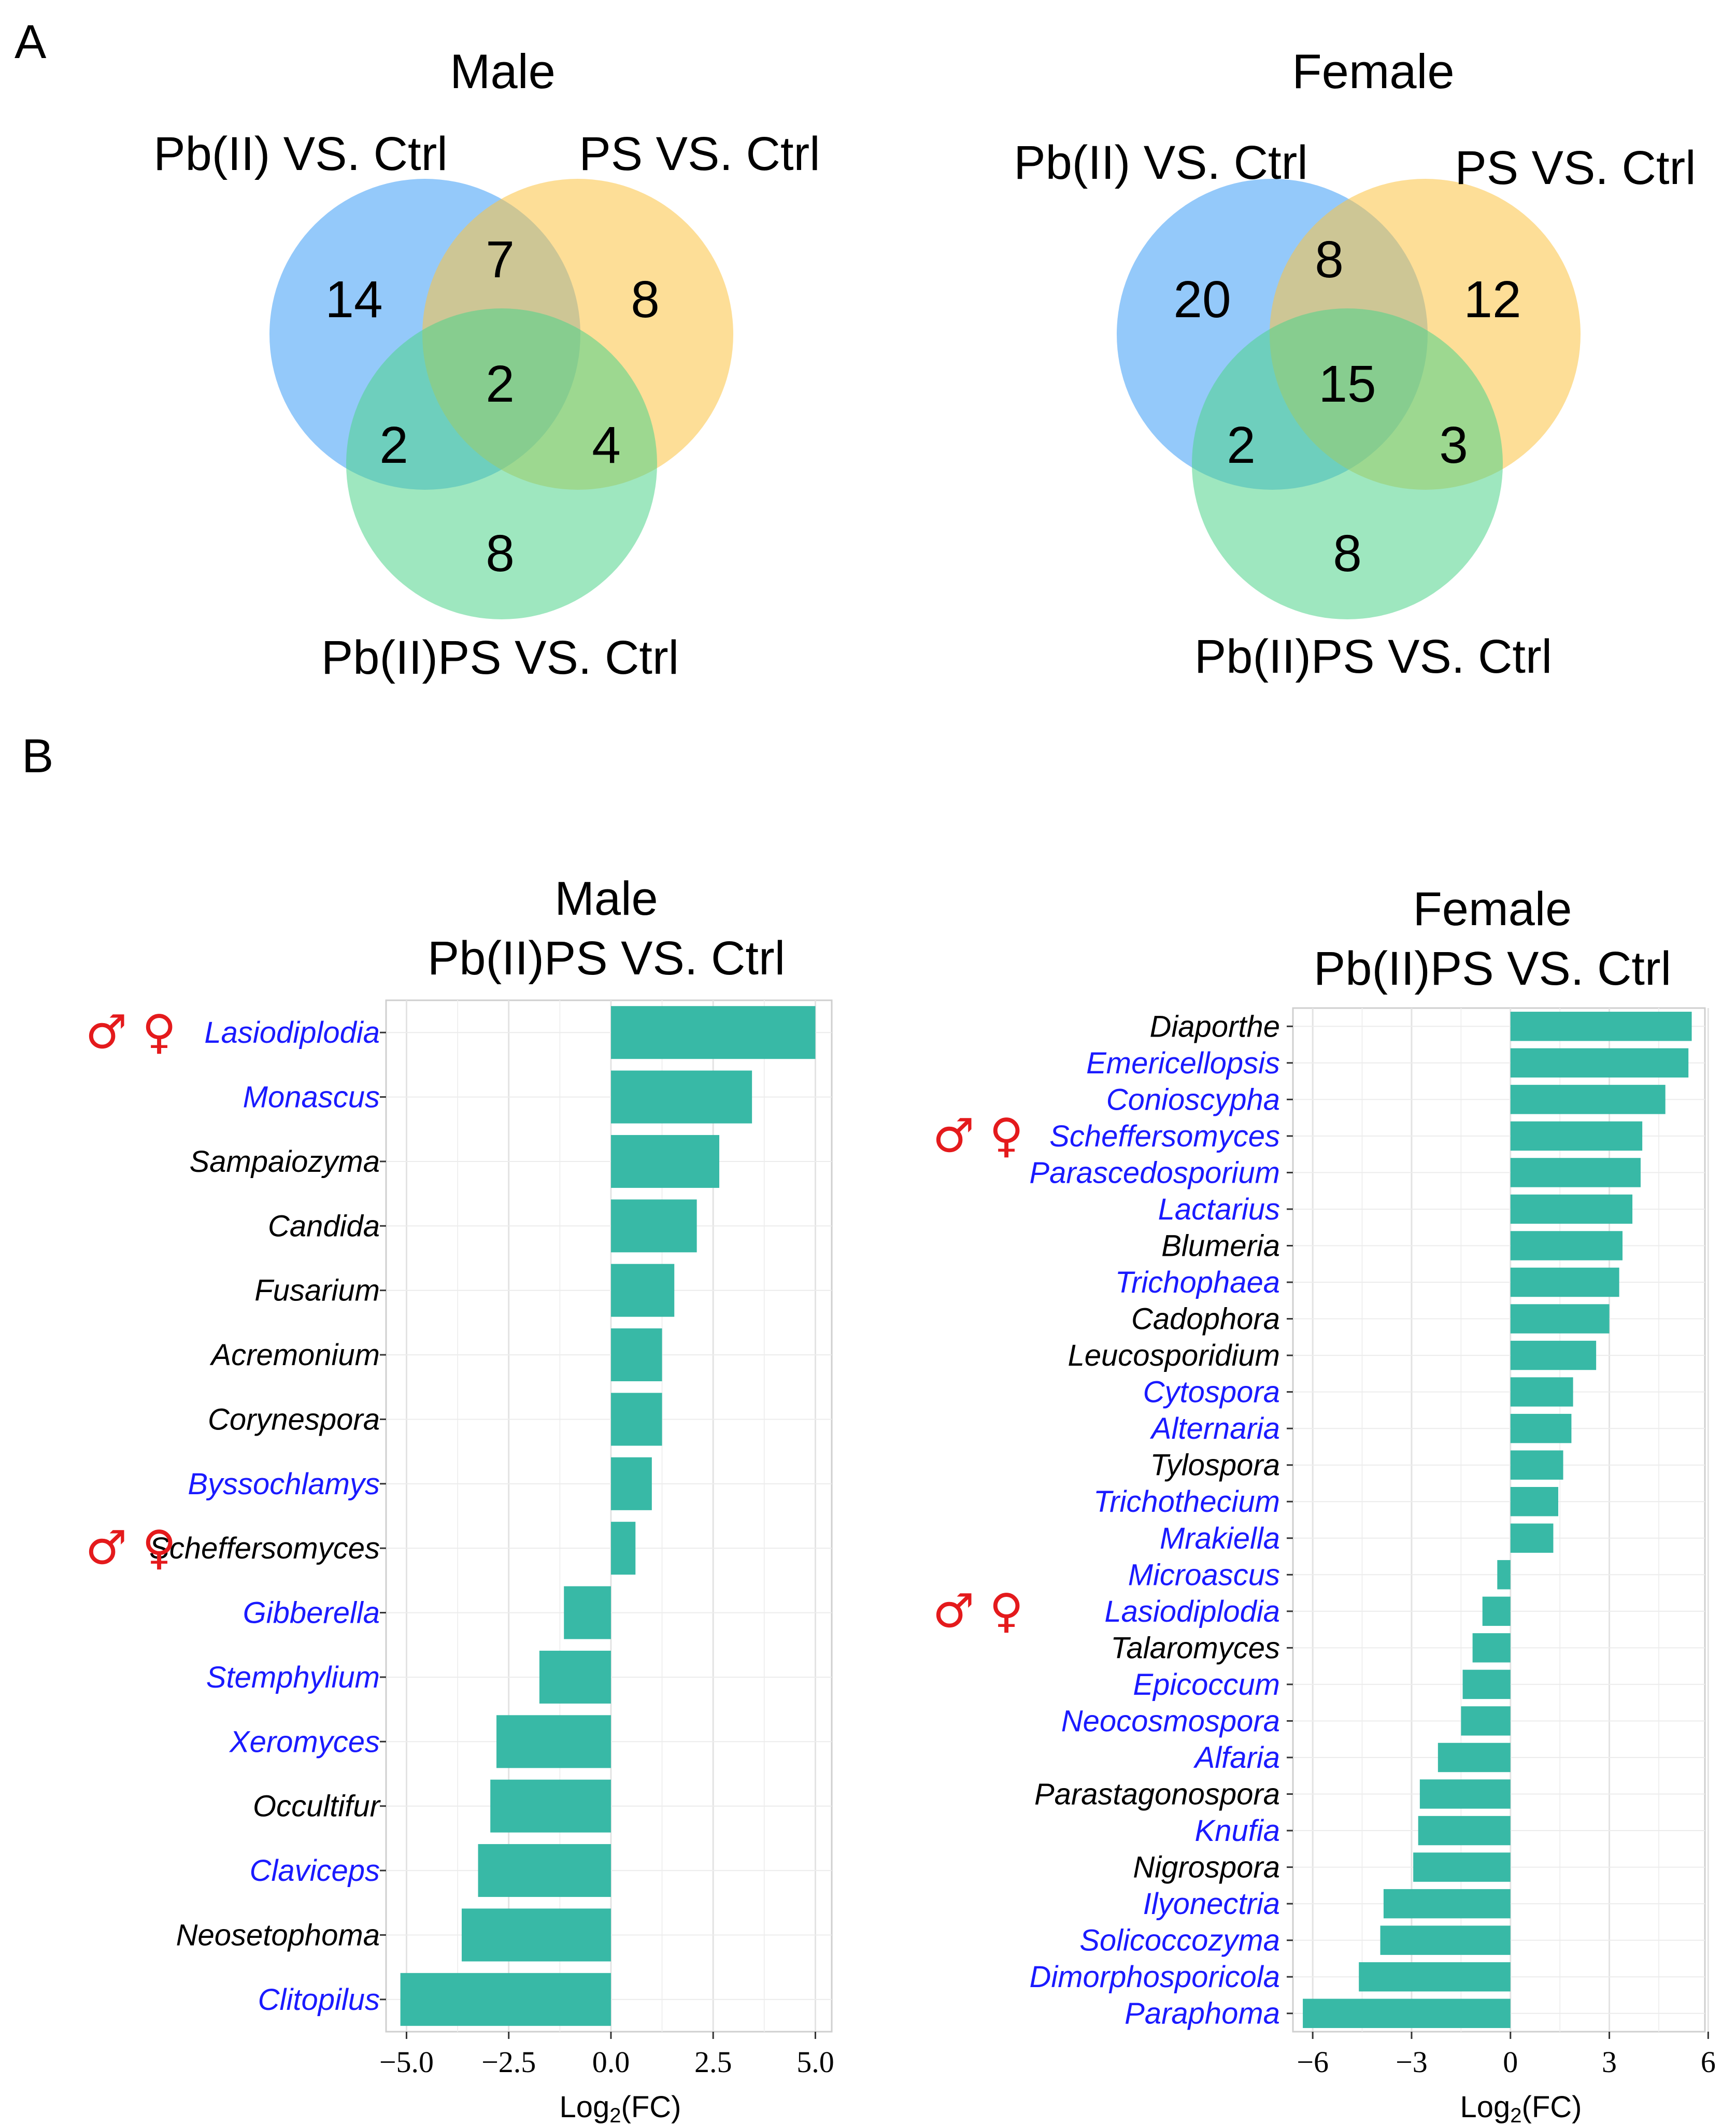 The width and height of the screenshot is (1736, 2126). I want to click on chart-female-bar-microascus, so click(1504, 1575).